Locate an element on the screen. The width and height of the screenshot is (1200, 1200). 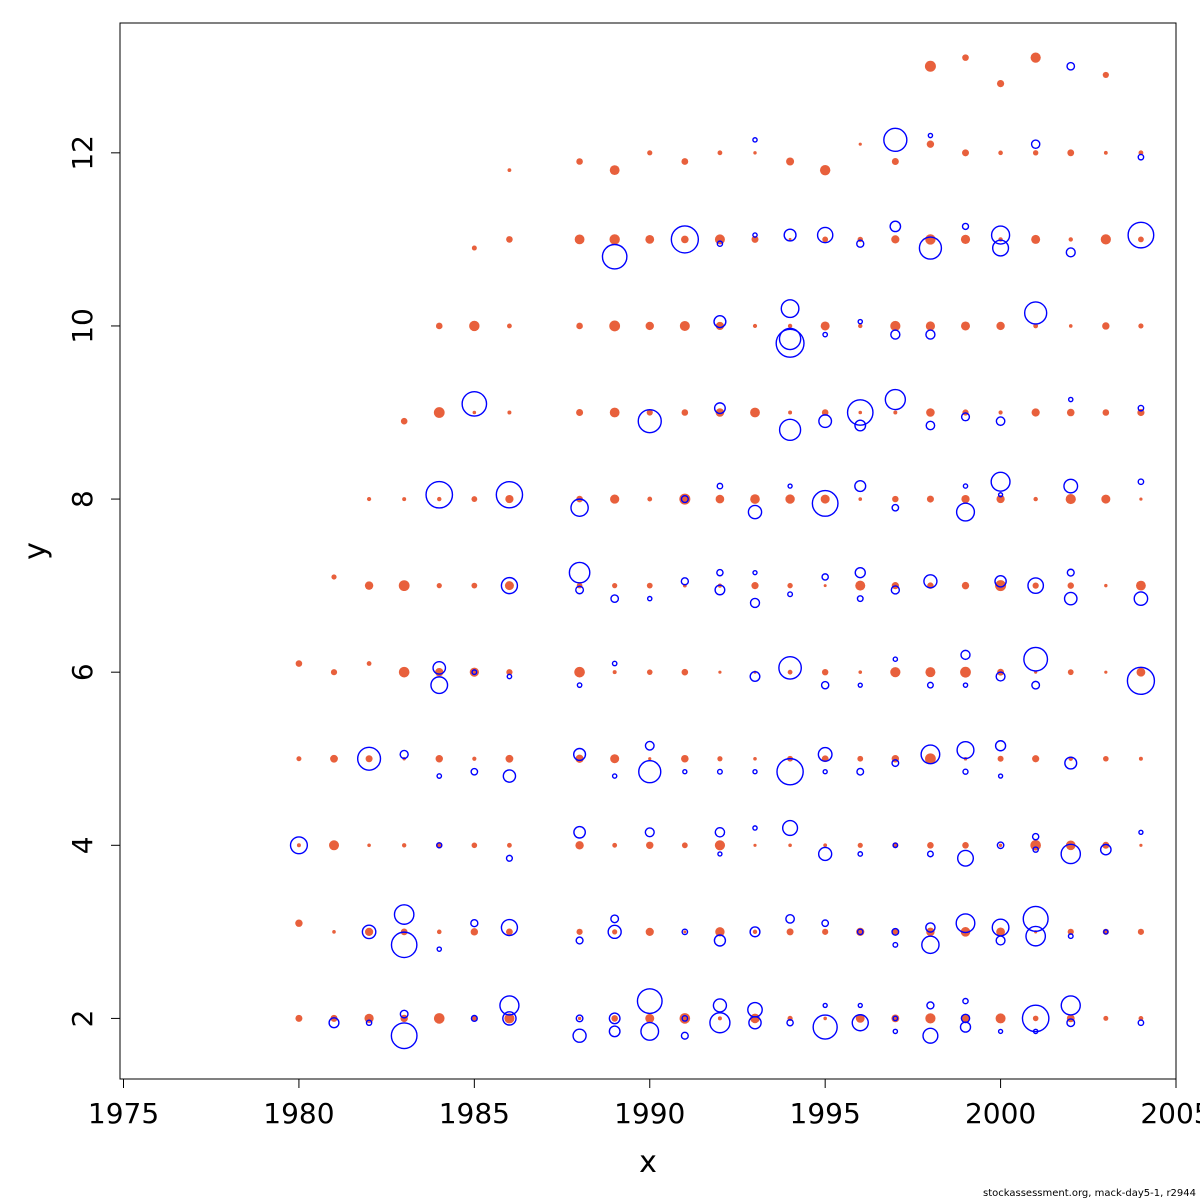
x-tick-label-1990: 1990 is located at coordinates (649, 1113).